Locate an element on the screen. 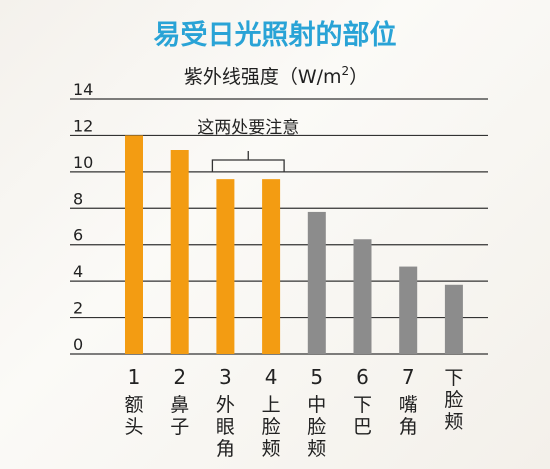  category-number: 7 is located at coordinates (408, 377).